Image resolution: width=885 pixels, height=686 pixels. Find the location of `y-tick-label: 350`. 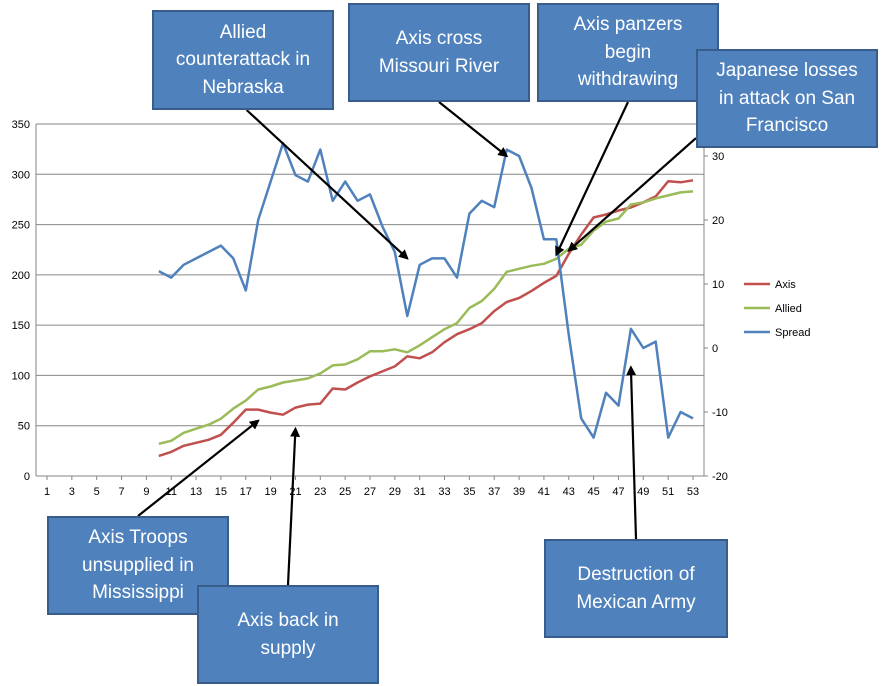

y-tick-label: 350 is located at coordinates (21, 125).